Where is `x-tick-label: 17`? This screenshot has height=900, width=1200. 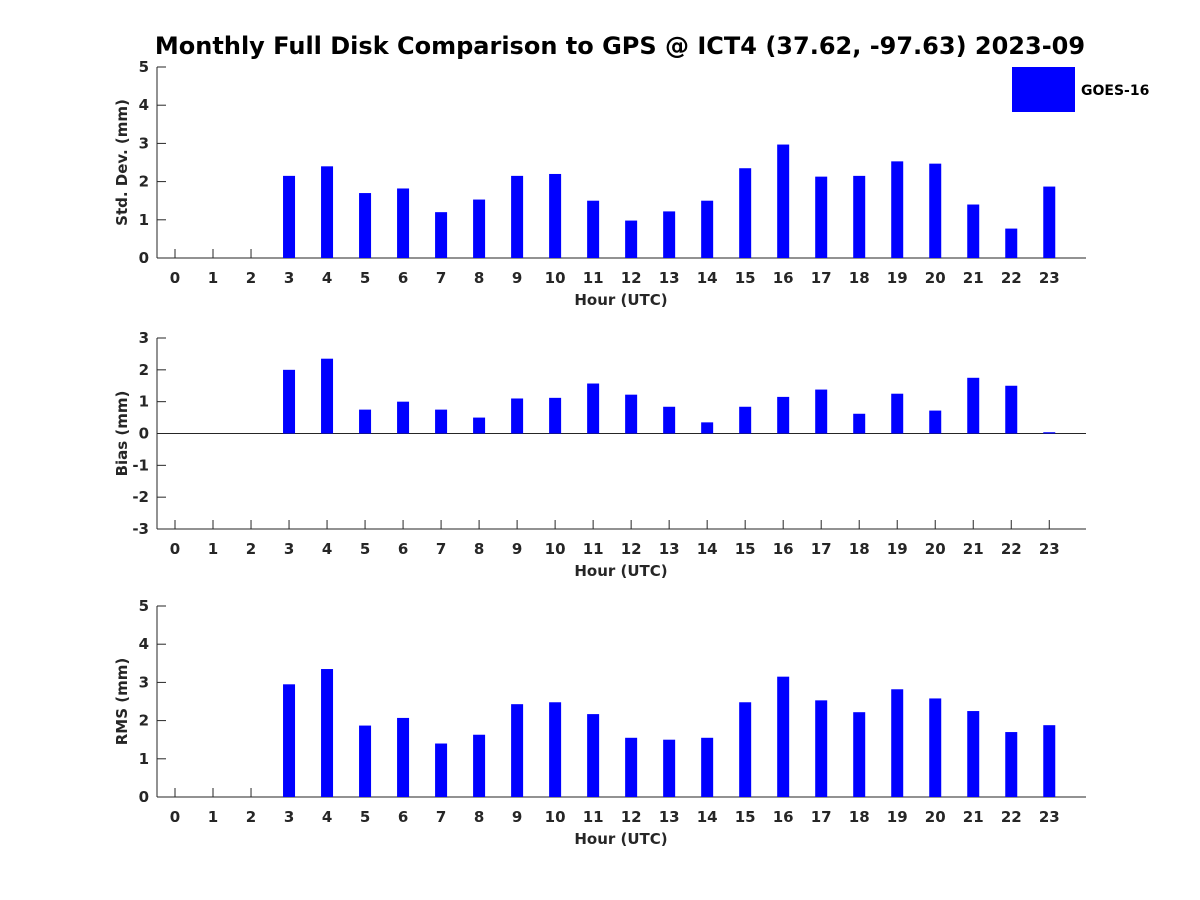 x-tick-label: 17 is located at coordinates (821, 278).